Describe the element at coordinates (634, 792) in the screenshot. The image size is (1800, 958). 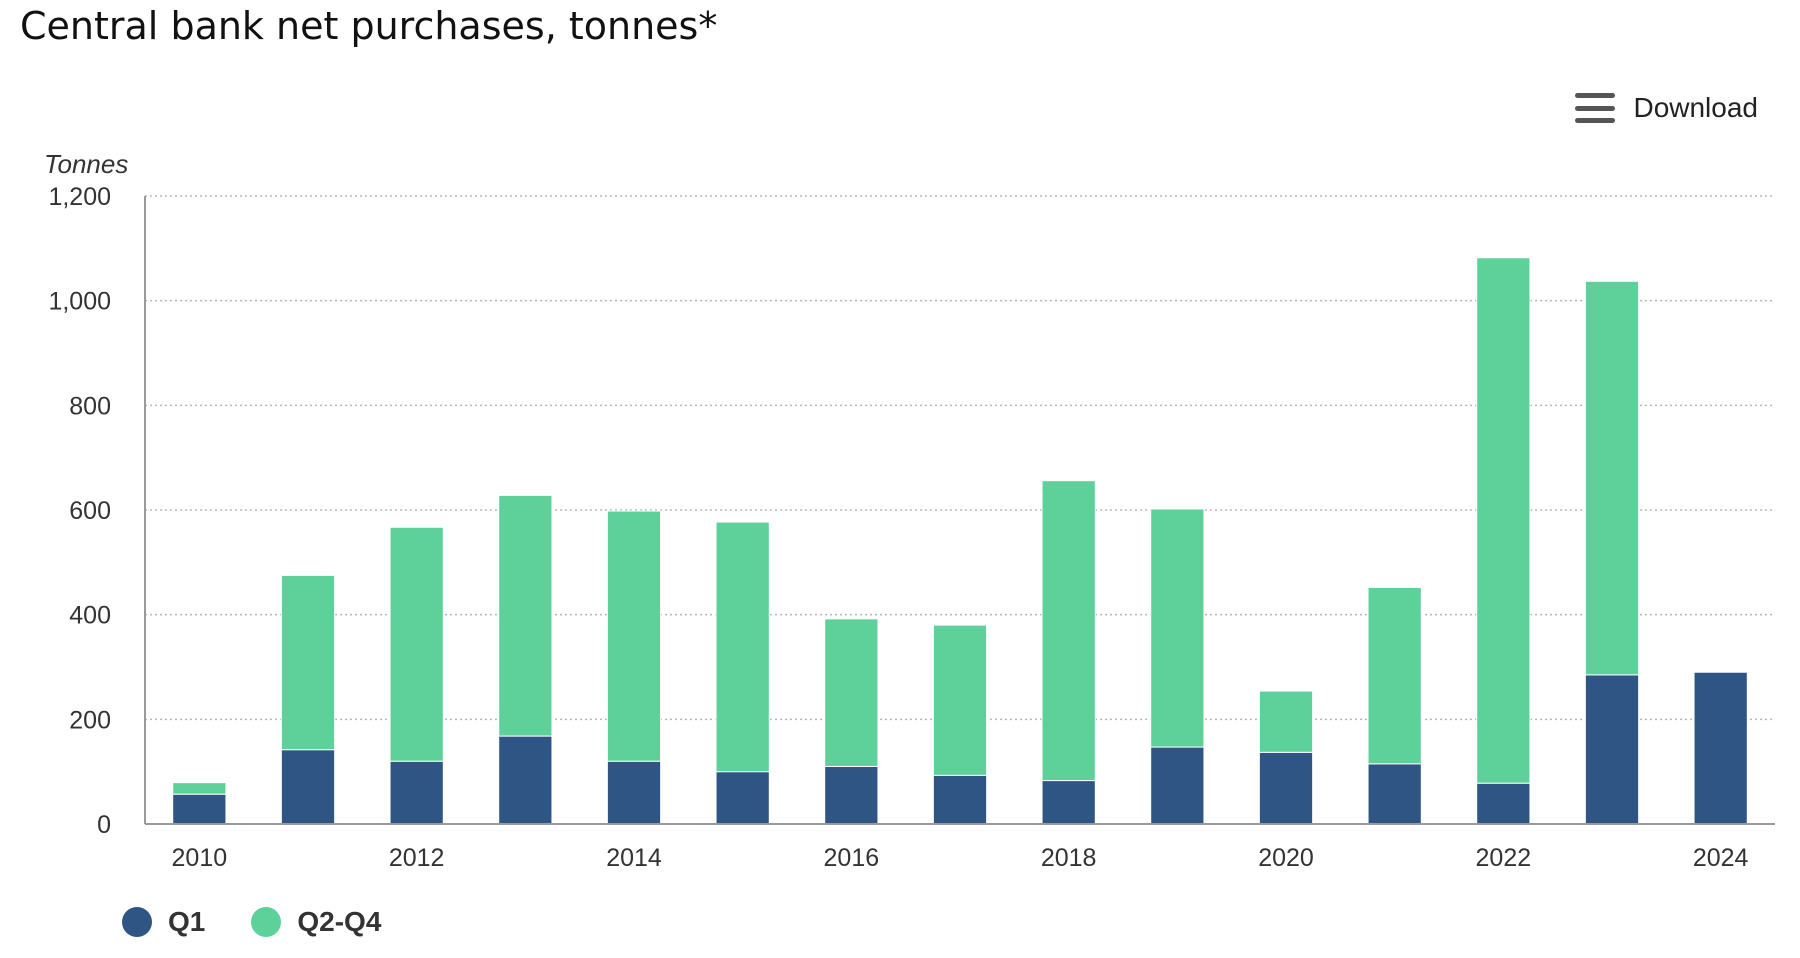
I see `bar-q1-2014` at that location.